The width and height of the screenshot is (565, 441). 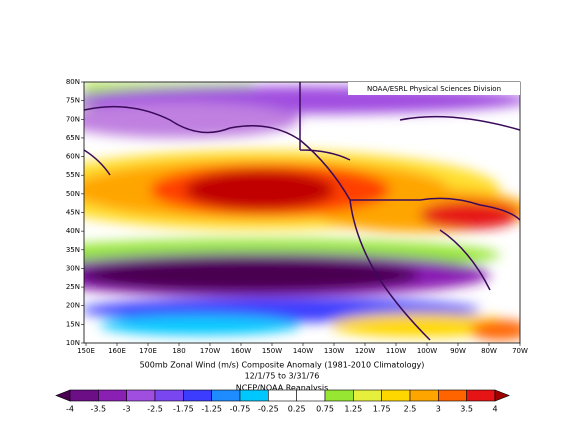 What do you see at coordinates (489, 351) in the screenshot?
I see `lon-label: 80W` at bounding box center [489, 351].